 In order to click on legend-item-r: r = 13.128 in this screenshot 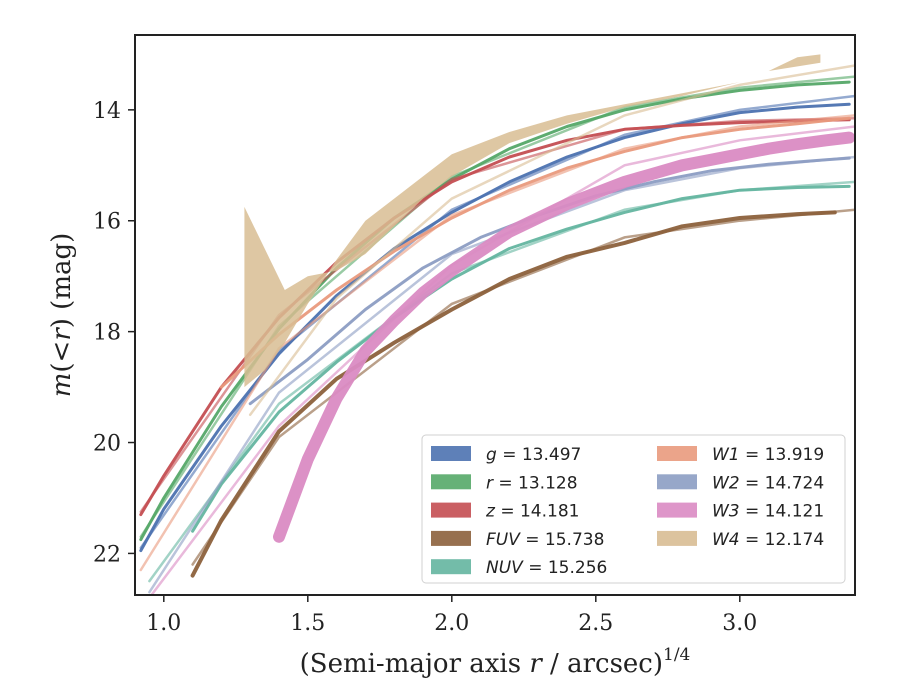, I will do `click(504, 483)`.